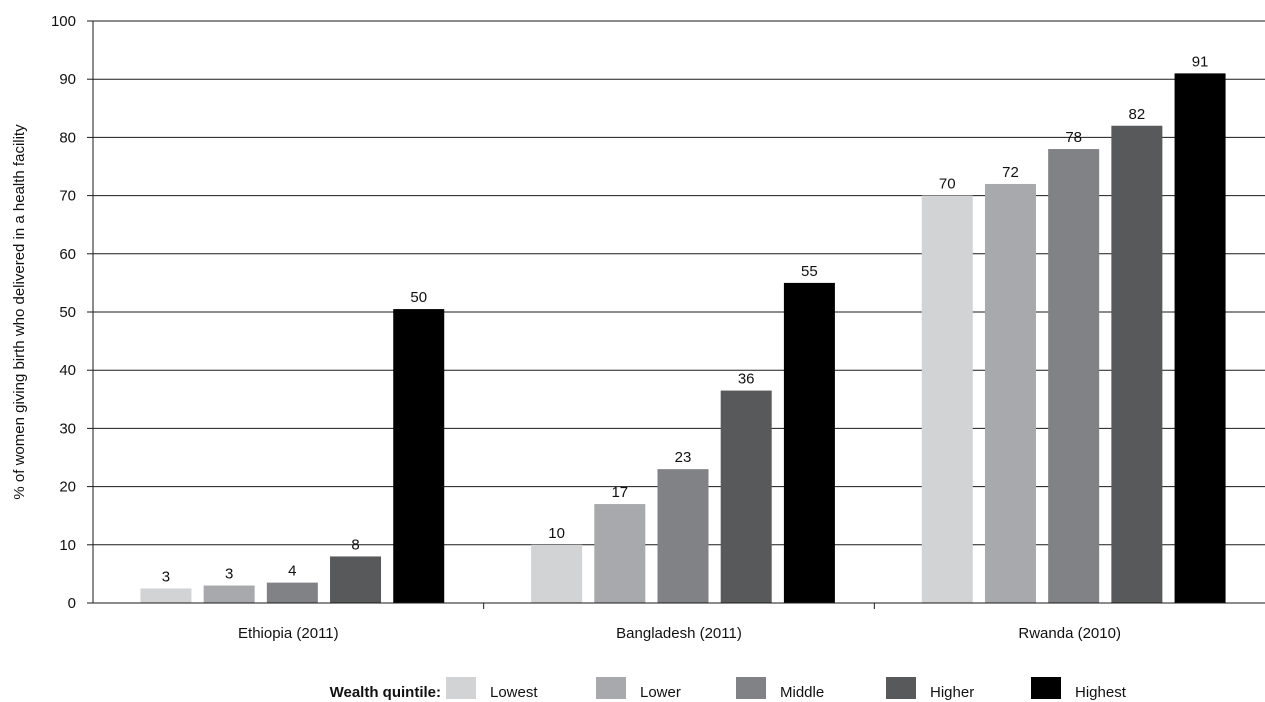 The height and width of the screenshot is (702, 1265). What do you see at coordinates (67, 428) in the screenshot?
I see `y-tick-label: 30` at bounding box center [67, 428].